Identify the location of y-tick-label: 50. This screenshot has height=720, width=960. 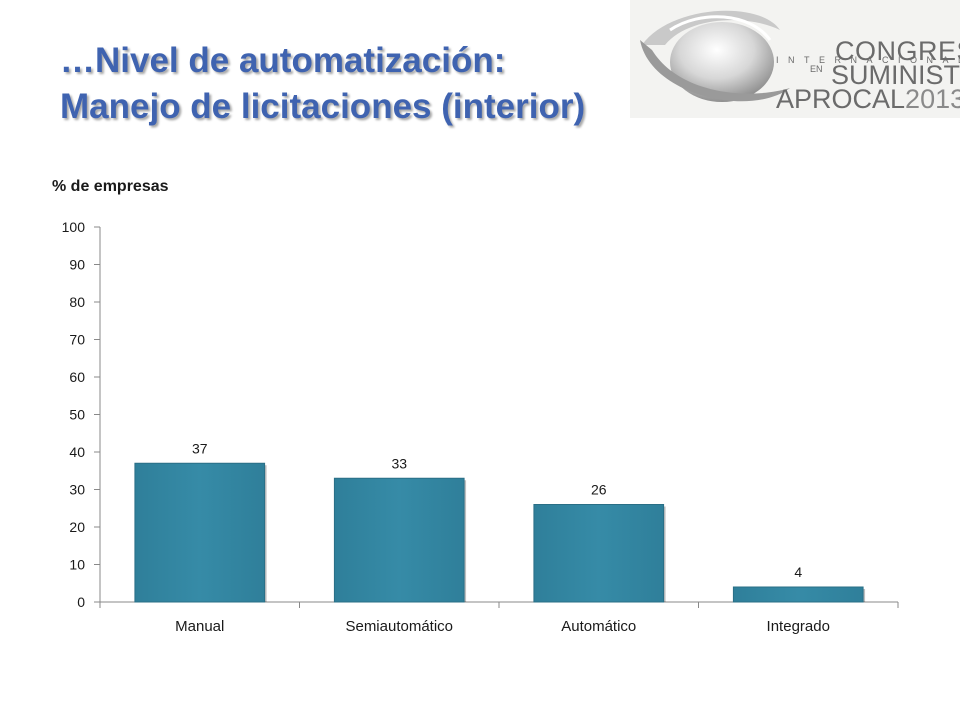
(77, 415).